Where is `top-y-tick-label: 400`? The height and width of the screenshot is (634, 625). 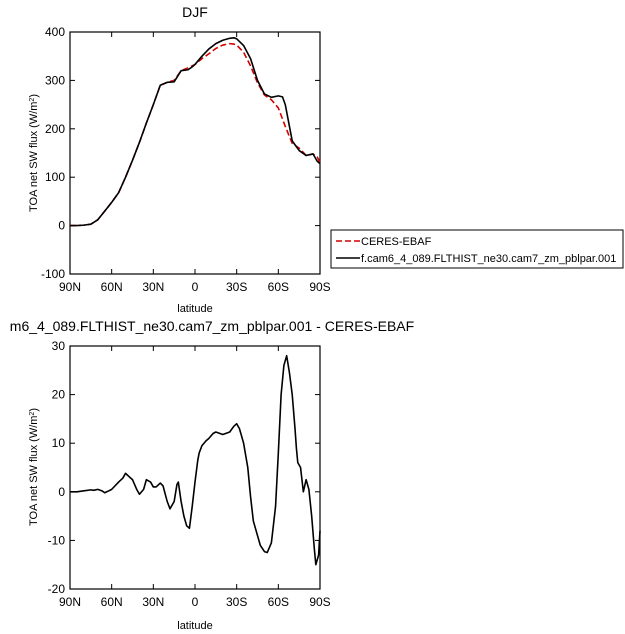 top-y-tick-label: 400 is located at coordinates (55, 32).